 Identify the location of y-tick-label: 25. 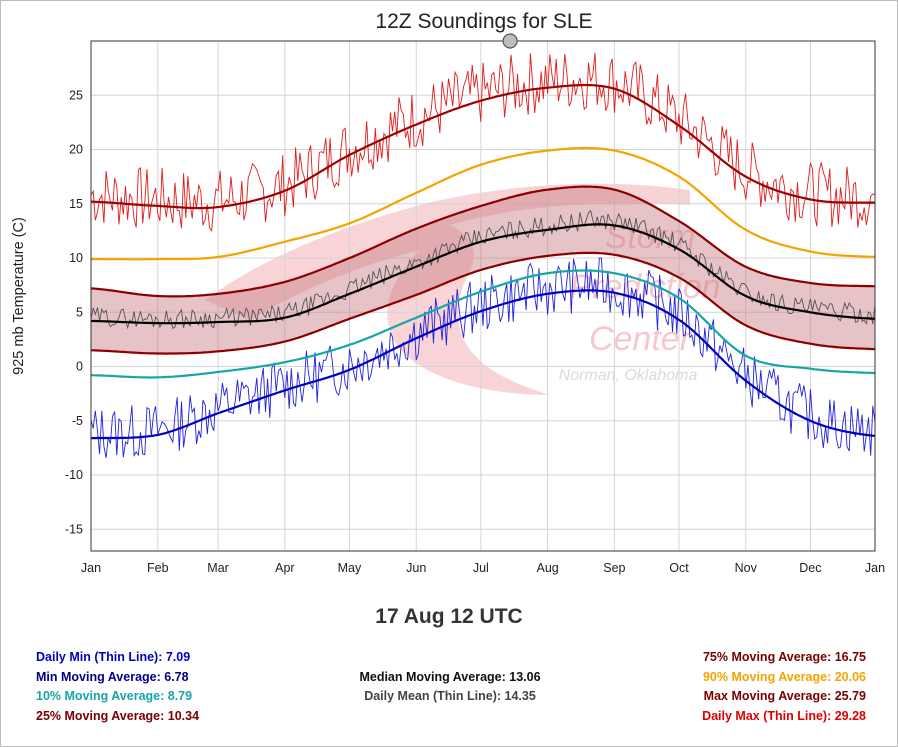
(76, 95).